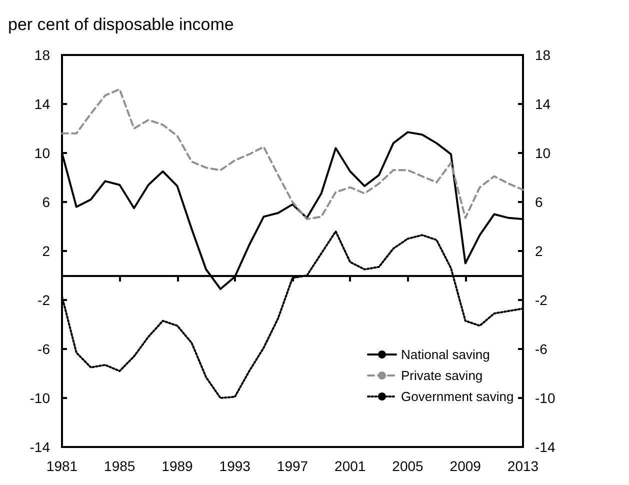 The width and height of the screenshot is (629, 485). What do you see at coordinates (457, 396) in the screenshot?
I see `legend-label: Government saving` at bounding box center [457, 396].